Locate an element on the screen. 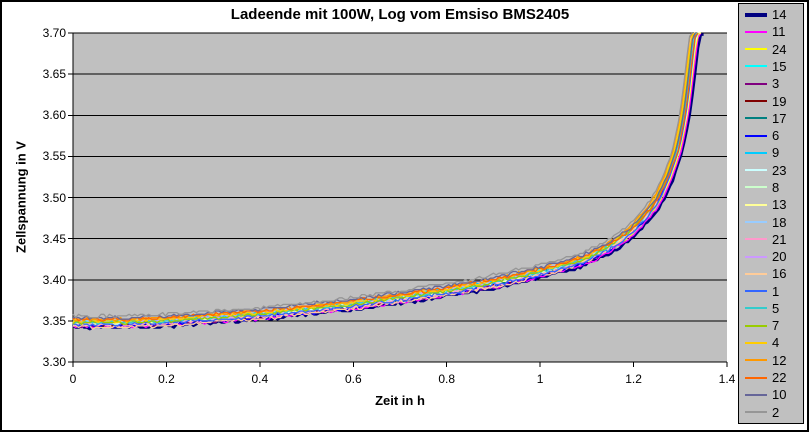 Image resolution: width=809 pixels, height=432 pixels. legend-label: 9 is located at coordinates (776, 153).